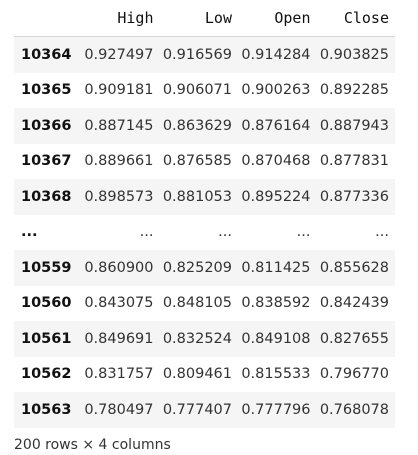 The height and width of the screenshot is (455, 418). I want to click on table-cell: 0.831757, so click(119, 374).